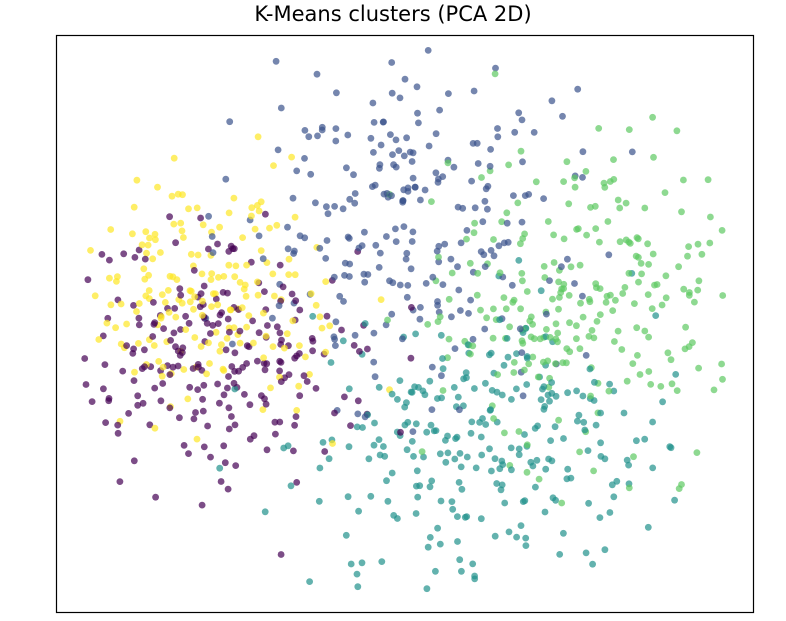 This screenshot has width=786, height=621. Describe the element at coordinates (393, 14) in the screenshot. I see `chart-title: K-Means clusters (PCA 2D)` at that location.